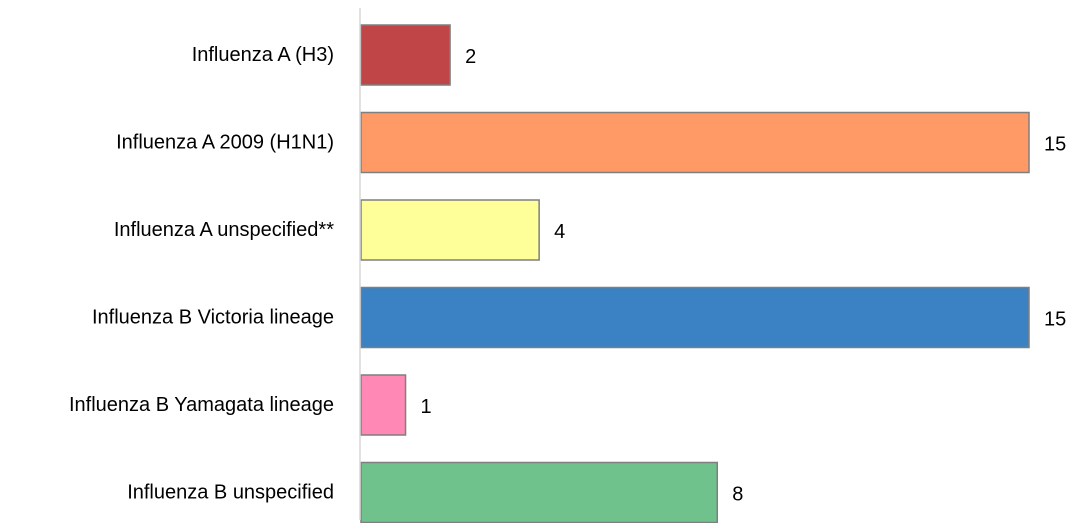 This screenshot has height=523, width=1069. I want to click on data-label: 2, so click(470, 57).